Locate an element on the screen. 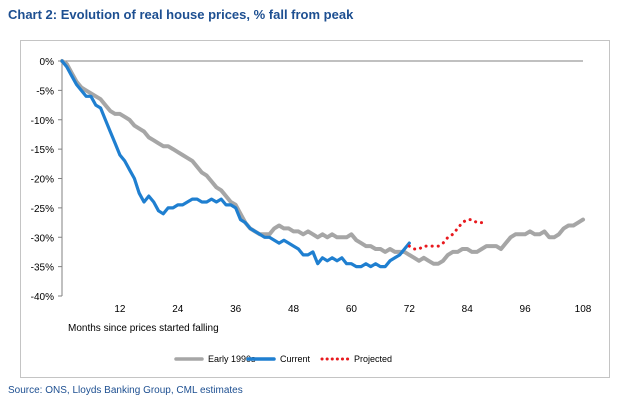 The width and height of the screenshot is (620, 407). x-tick-label: 72 is located at coordinates (410, 309).